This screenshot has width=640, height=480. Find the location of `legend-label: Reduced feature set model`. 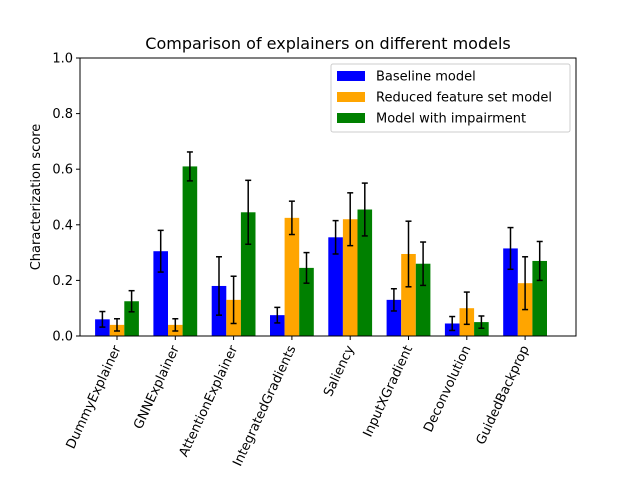

legend-label: Reduced feature set model is located at coordinates (464, 98).